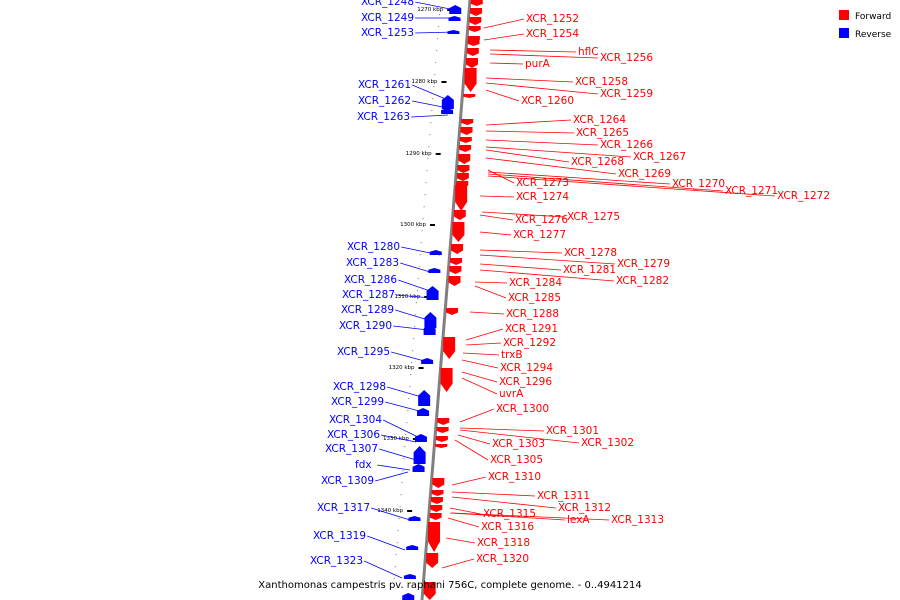 The width and height of the screenshot is (900, 600). Describe the element at coordinates (584, 508) in the screenshot. I see `forward-gene-label: XCR_1312` at that location.